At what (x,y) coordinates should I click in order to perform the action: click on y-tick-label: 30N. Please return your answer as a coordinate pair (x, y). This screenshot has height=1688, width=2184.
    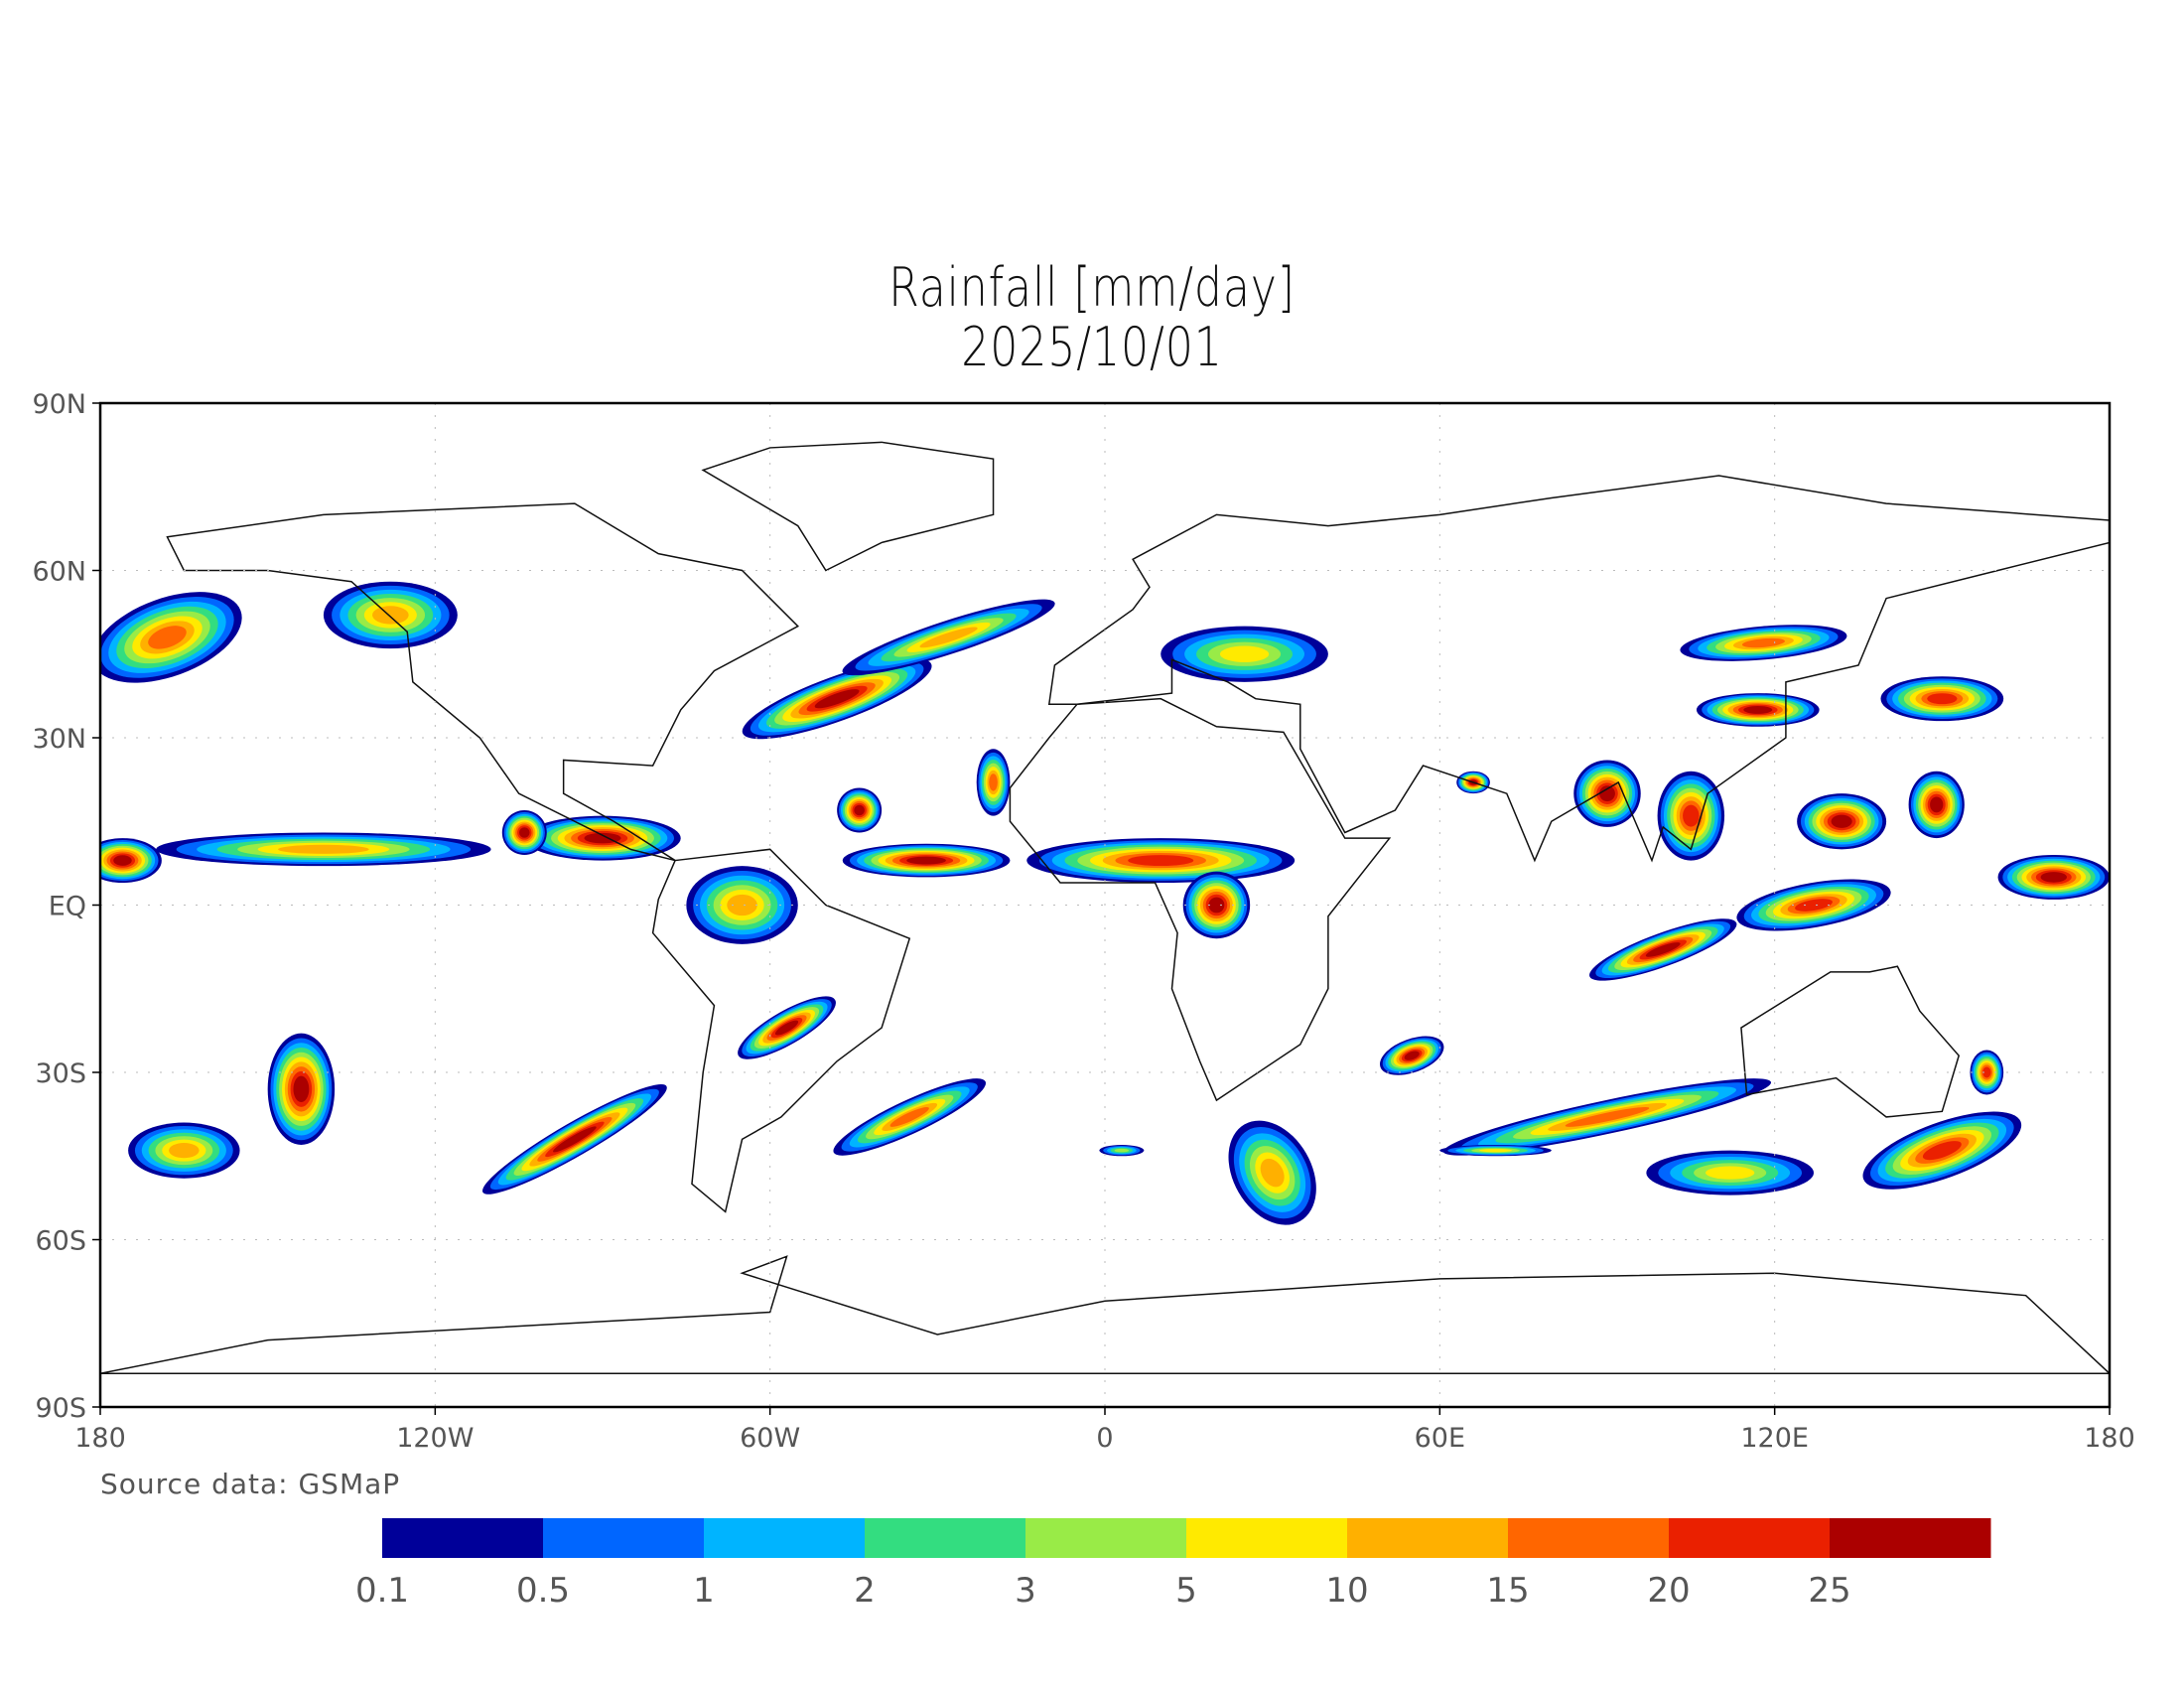
    Looking at the image, I should click on (59, 739).